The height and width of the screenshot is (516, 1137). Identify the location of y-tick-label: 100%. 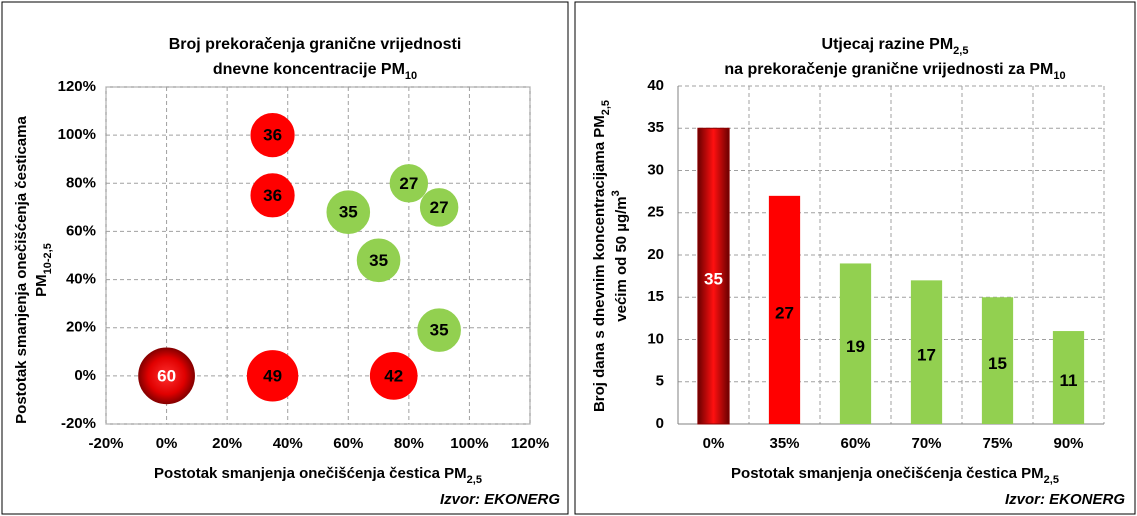
(77, 134).